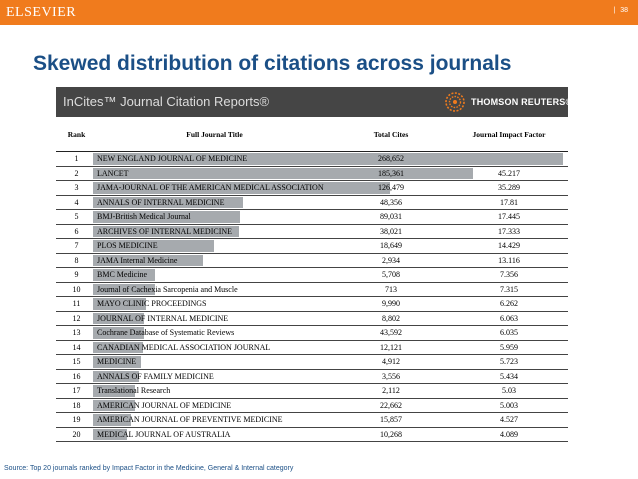 This screenshot has width=638, height=479. Describe the element at coordinates (508, 102) in the screenshot. I see `thomson-reuters-logo: THOMSON REUTERS®` at that location.